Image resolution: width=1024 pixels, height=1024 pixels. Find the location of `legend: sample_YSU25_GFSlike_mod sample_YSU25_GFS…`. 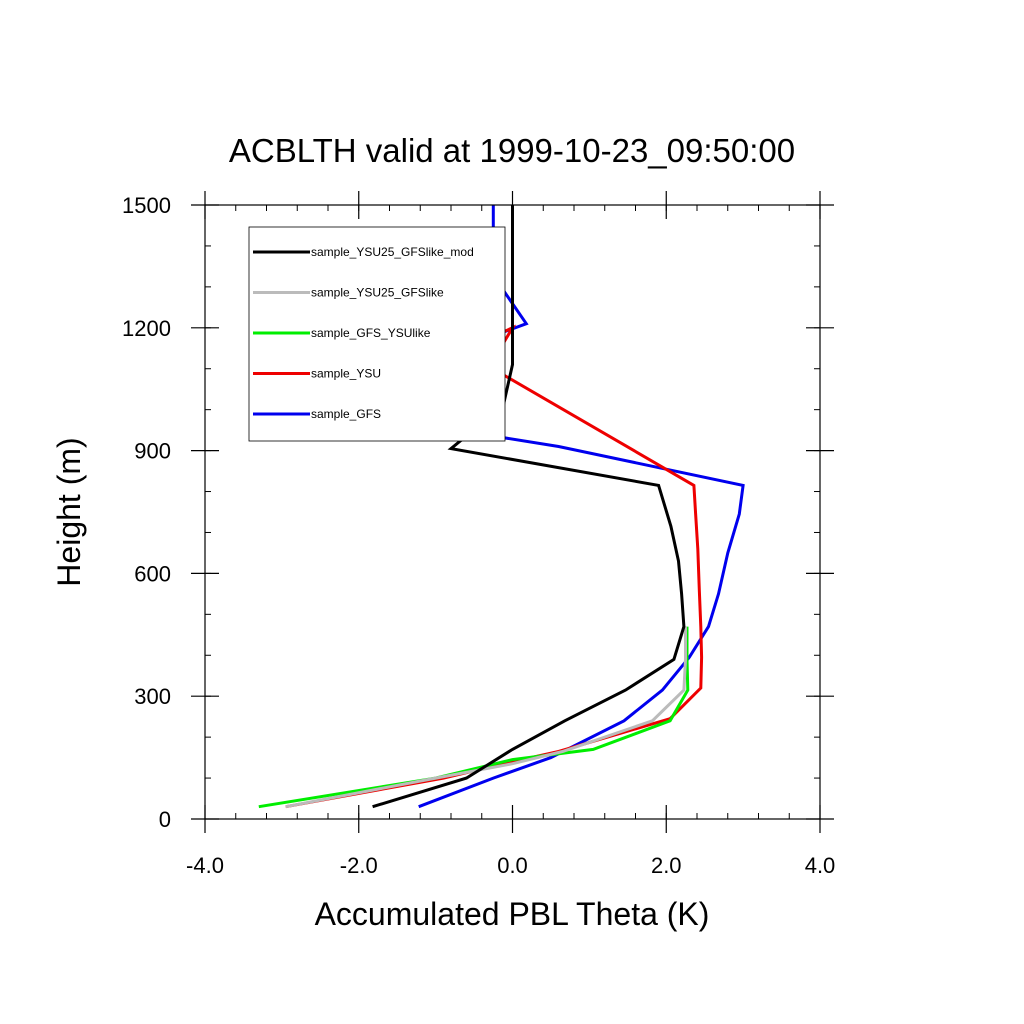

legend: sample_YSU25_GFSlike_mod sample_YSU25_GFS… is located at coordinates (377, 334).